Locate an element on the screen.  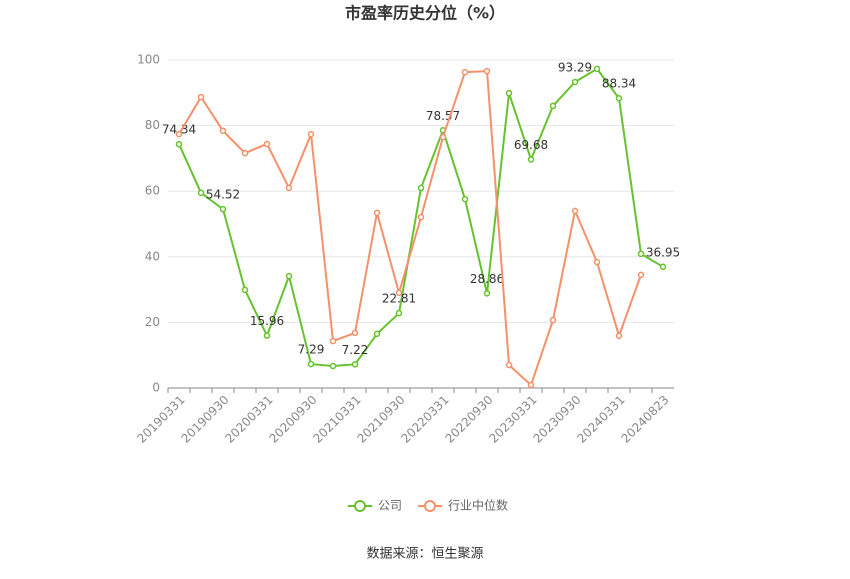
data-label: 93.29 is located at coordinates (575, 68).